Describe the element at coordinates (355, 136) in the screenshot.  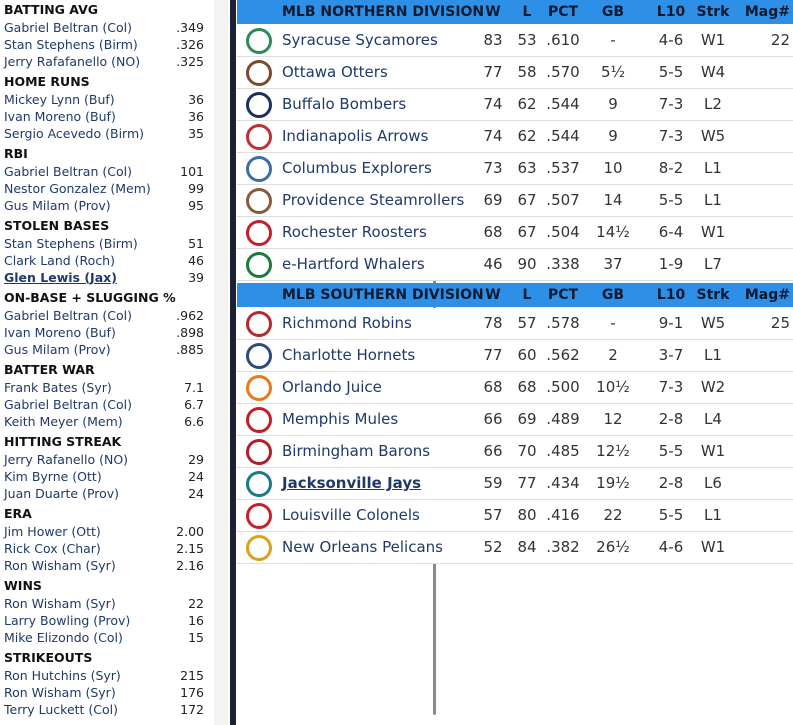
I see `team-name: Indianapolis Arrows` at that location.